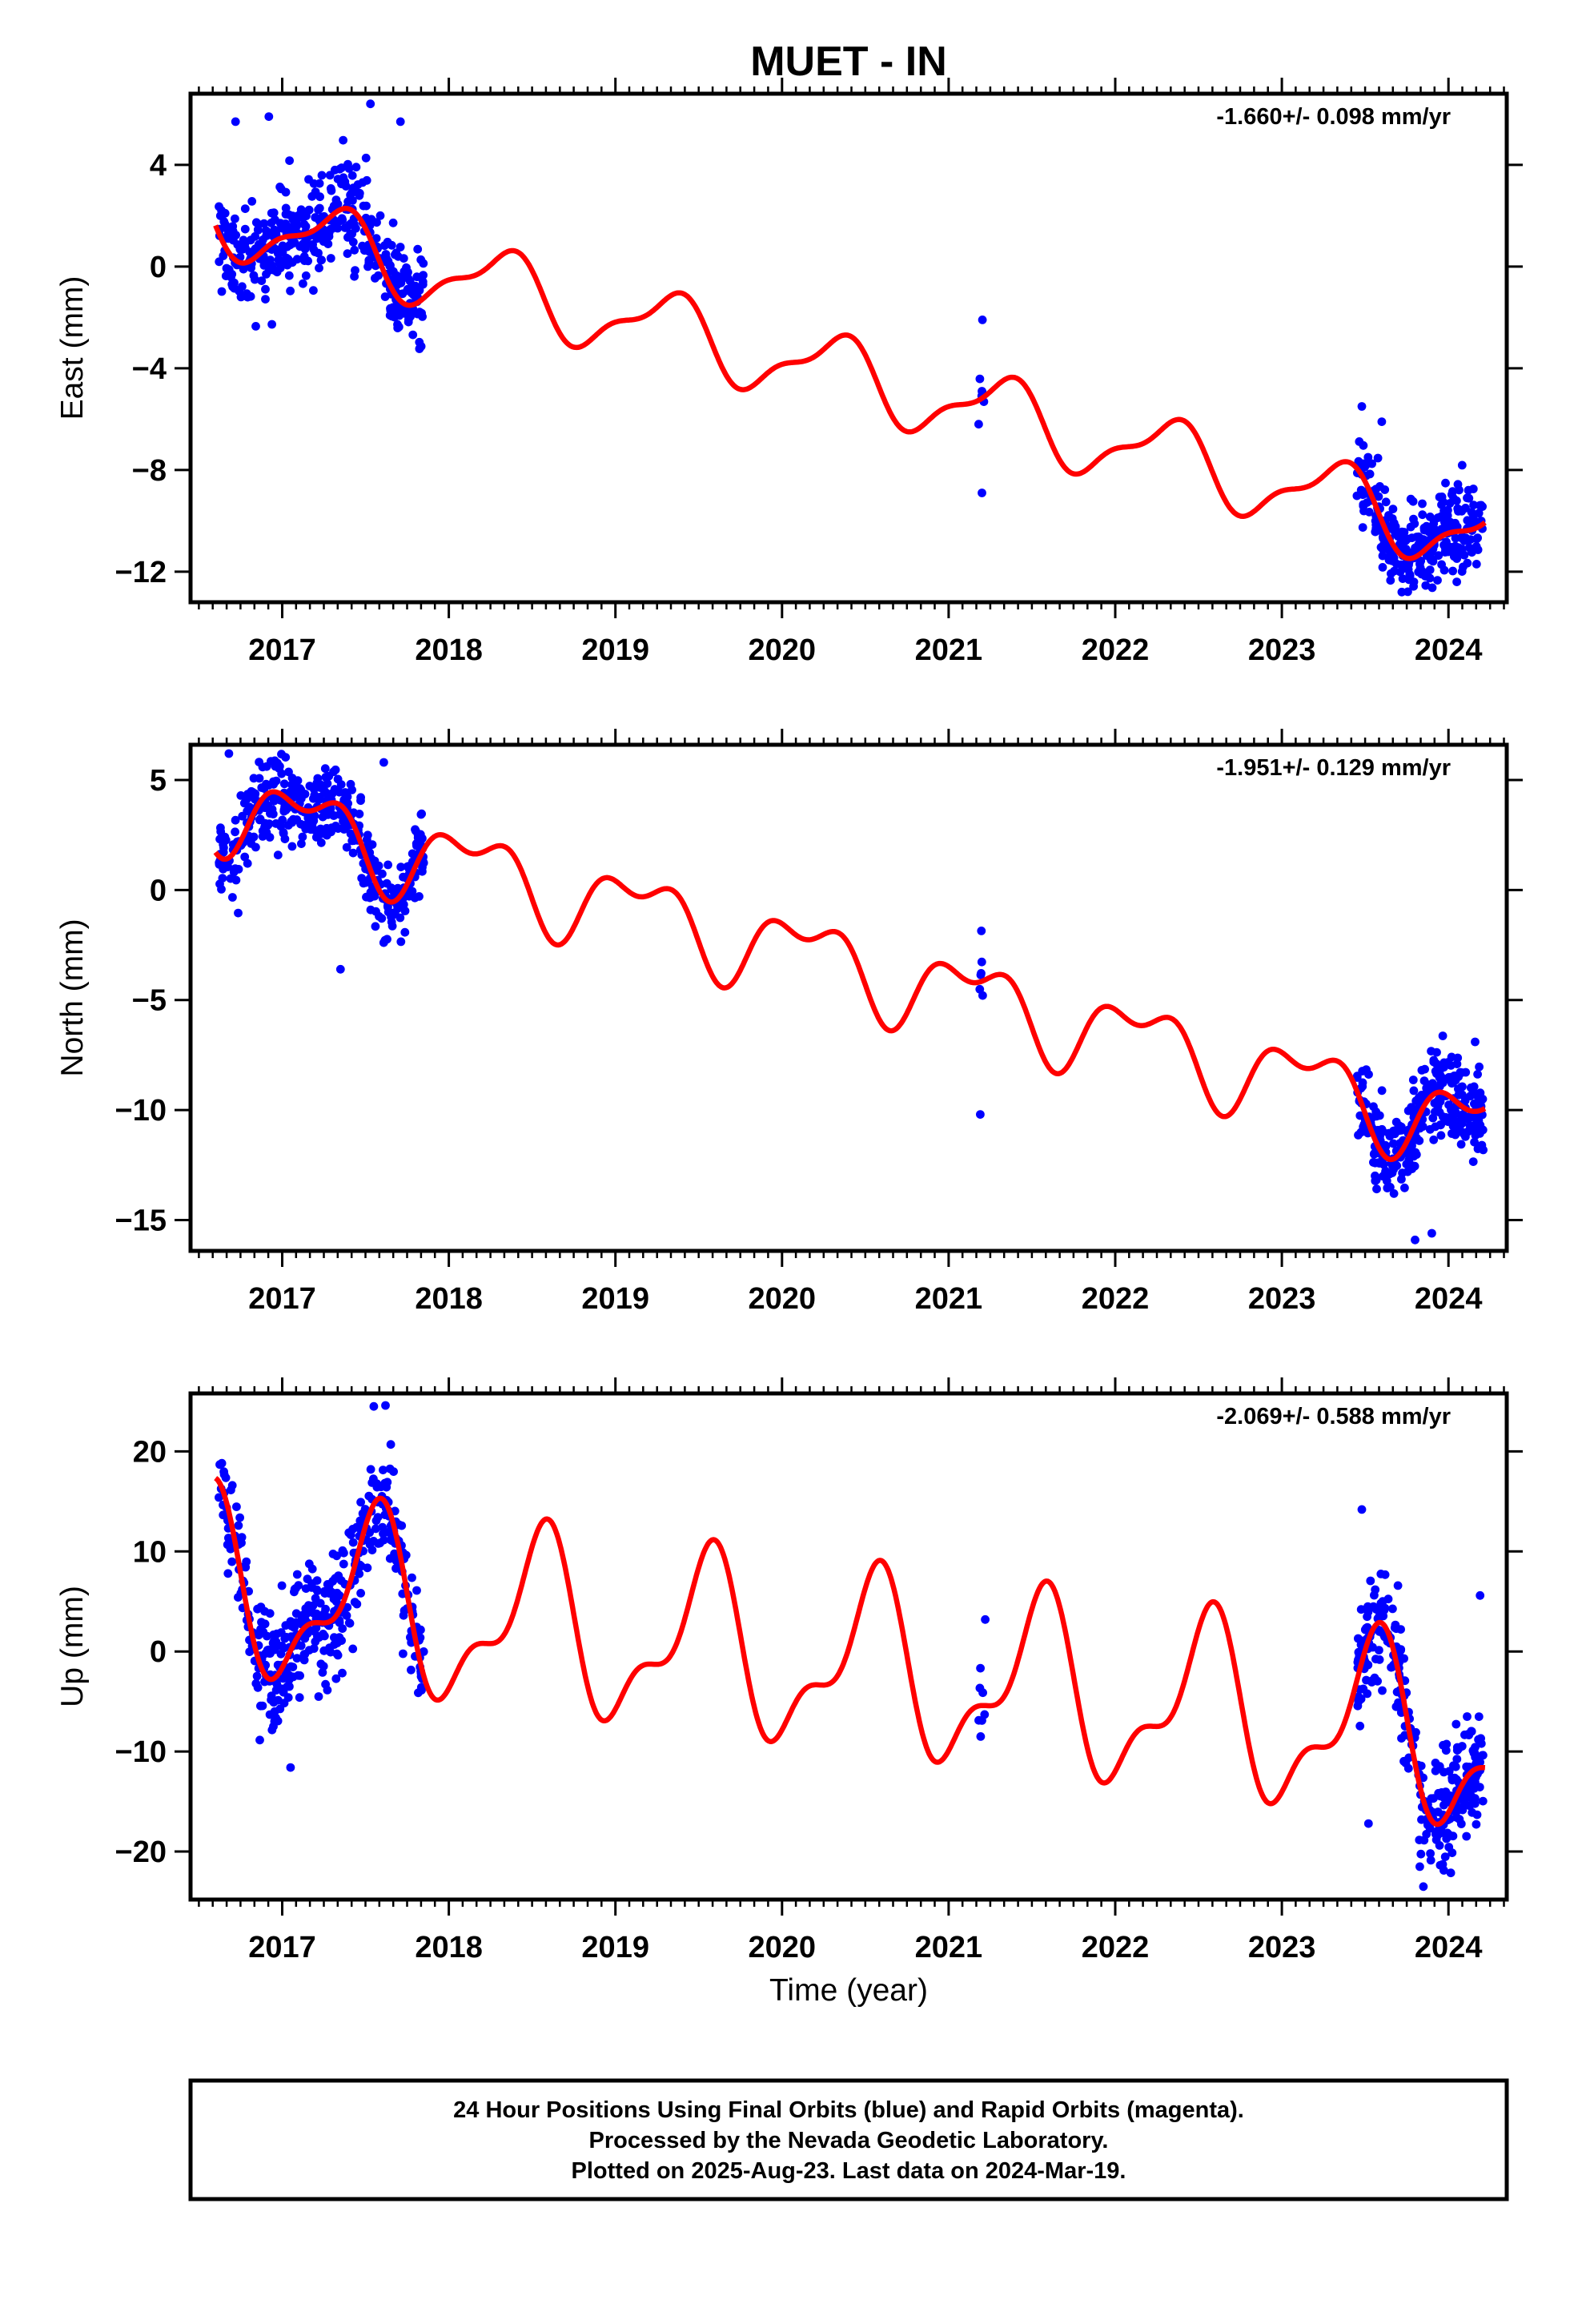 The image size is (1582, 2324). What do you see at coordinates (615, 1947) in the screenshot?
I see `up-x-tick-label: 2019` at bounding box center [615, 1947].